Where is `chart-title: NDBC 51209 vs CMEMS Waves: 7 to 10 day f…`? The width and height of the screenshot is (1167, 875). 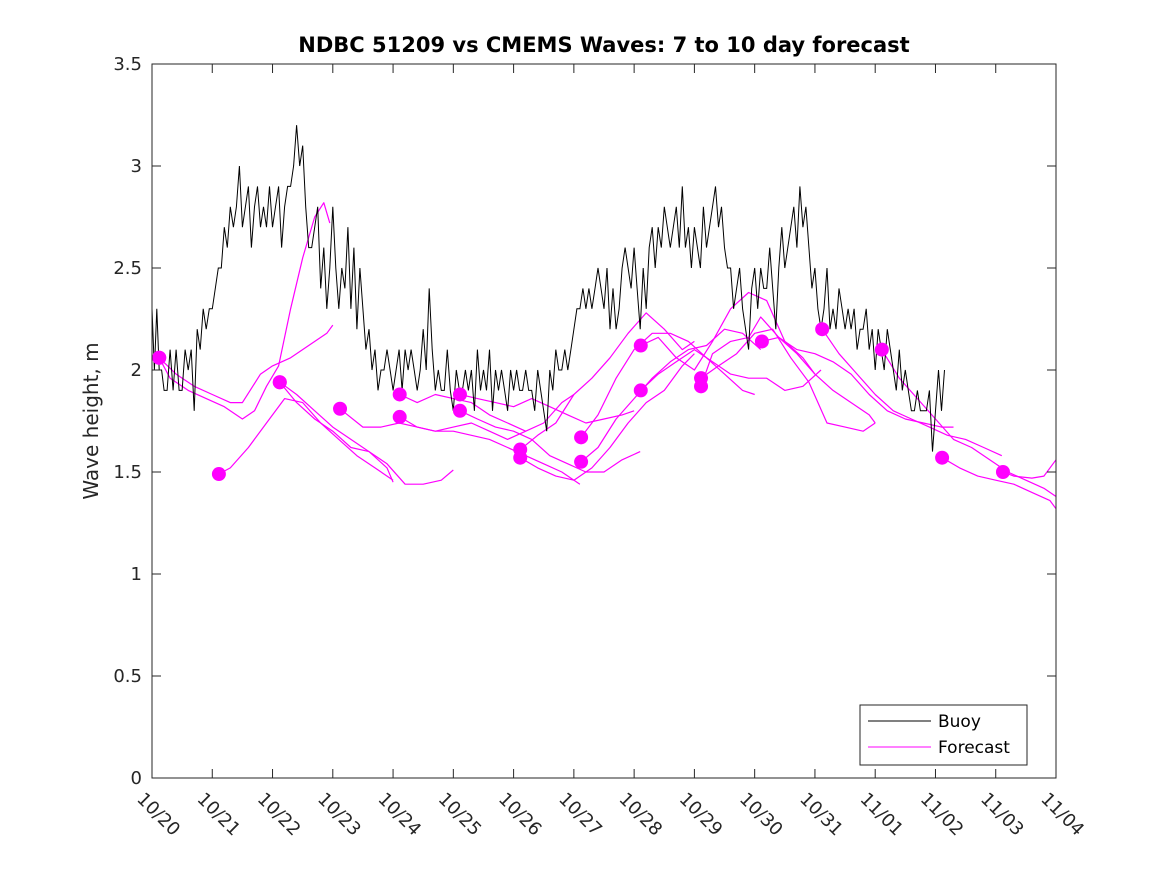 chart-title: NDBC 51209 vs CMEMS Waves: 7 to 10 day f… is located at coordinates (603, 45).